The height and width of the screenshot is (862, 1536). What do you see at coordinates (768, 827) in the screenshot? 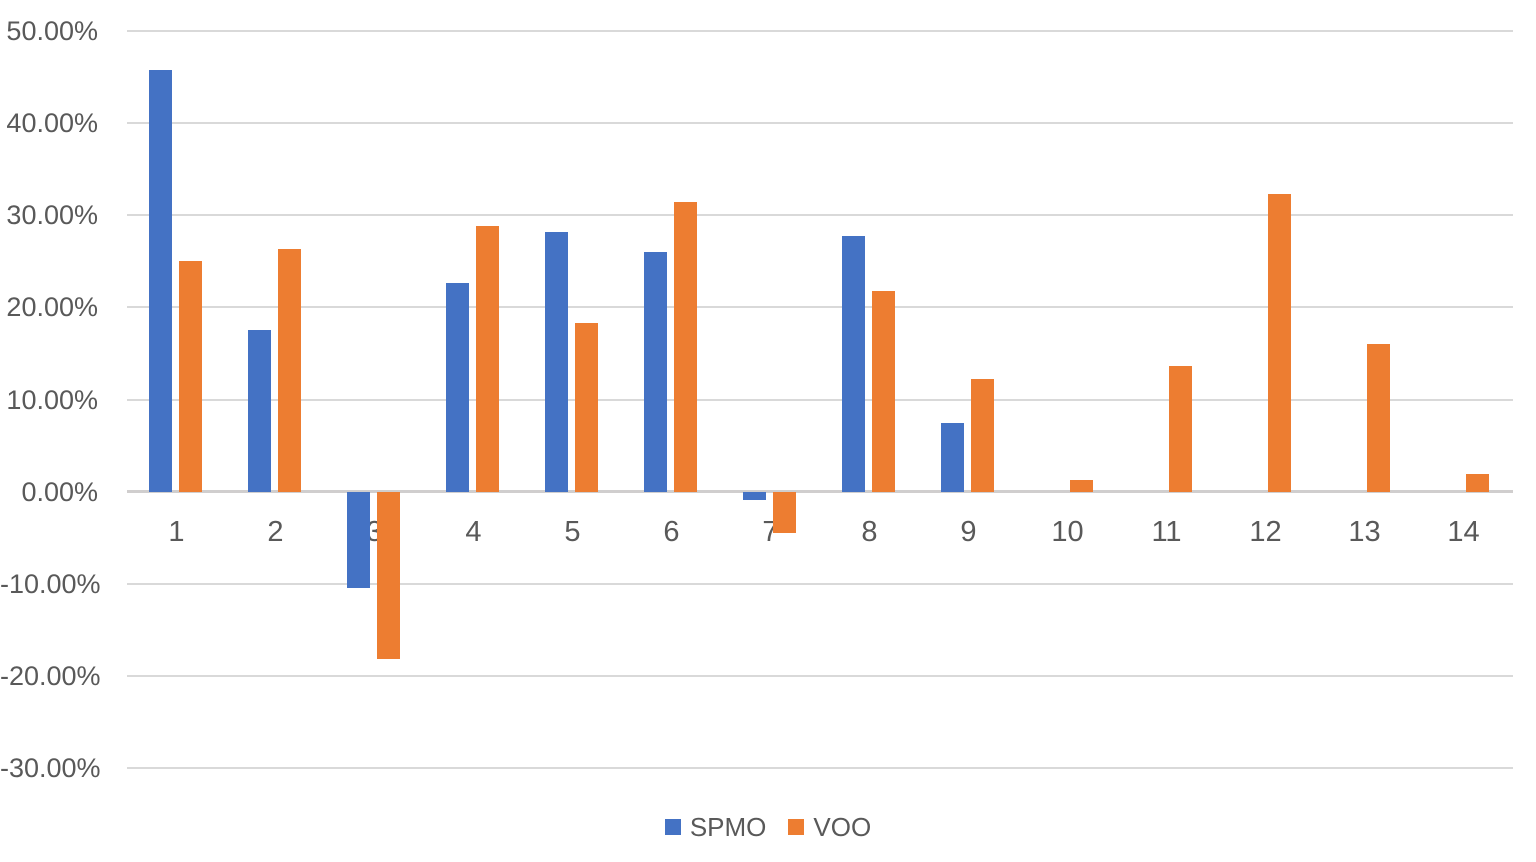
I see `legend: SPMO VOO` at bounding box center [768, 827].